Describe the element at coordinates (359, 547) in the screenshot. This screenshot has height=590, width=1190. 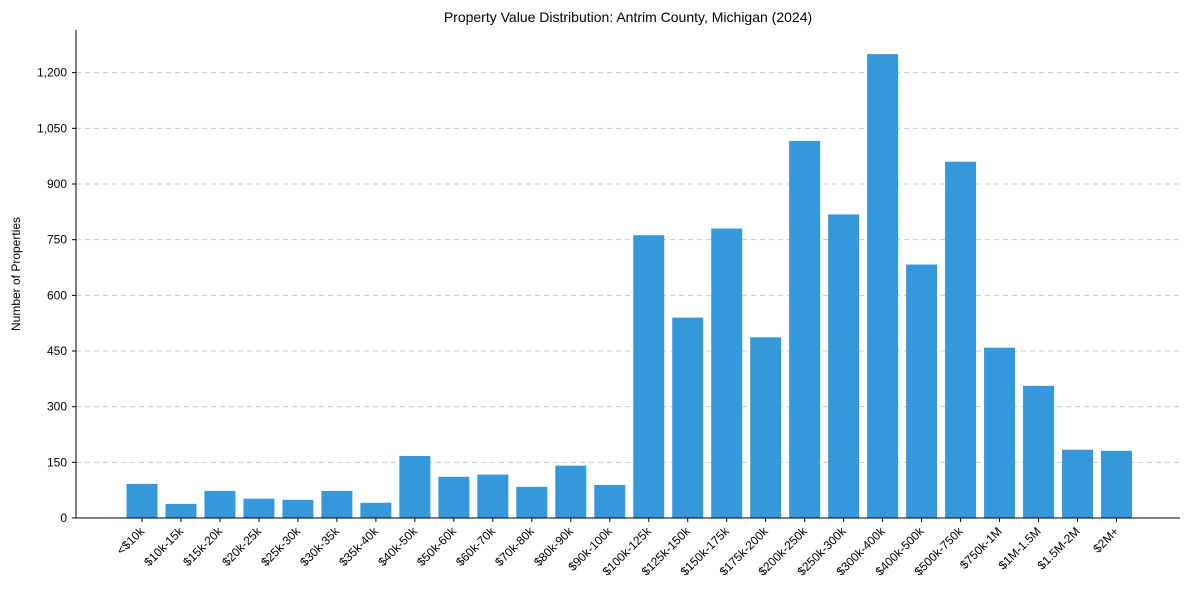
I see `x-tick-label: $35k-40k` at that location.